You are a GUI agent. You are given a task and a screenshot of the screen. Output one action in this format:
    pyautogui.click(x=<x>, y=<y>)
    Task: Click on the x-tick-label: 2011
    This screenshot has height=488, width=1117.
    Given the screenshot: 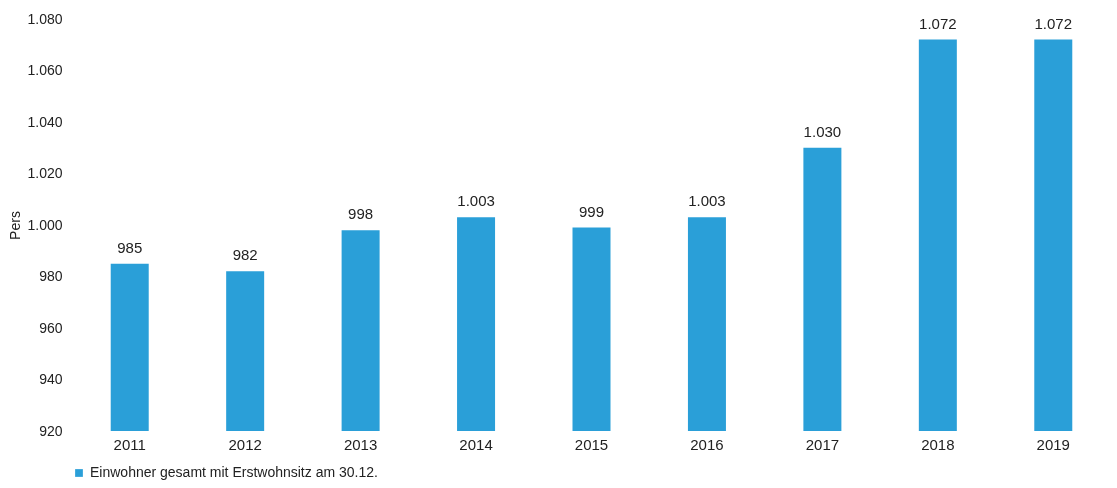 What is the action you would take?
    pyautogui.click(x=129, y=444)
    